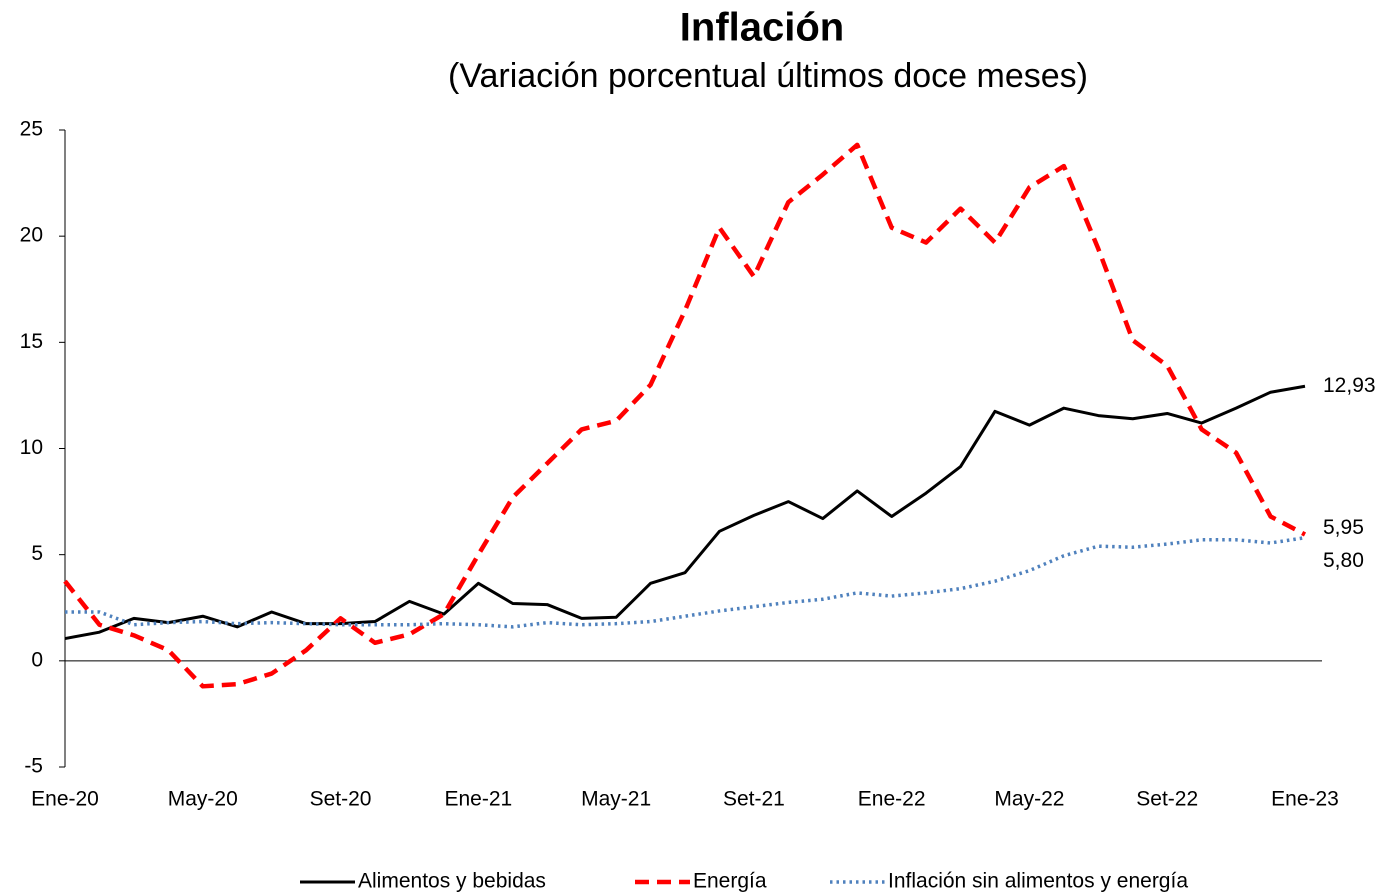 Image resolution: width=1392 pixels, height=895 pixels. I want to click on value-label: 5,80, so click(1343, 560).